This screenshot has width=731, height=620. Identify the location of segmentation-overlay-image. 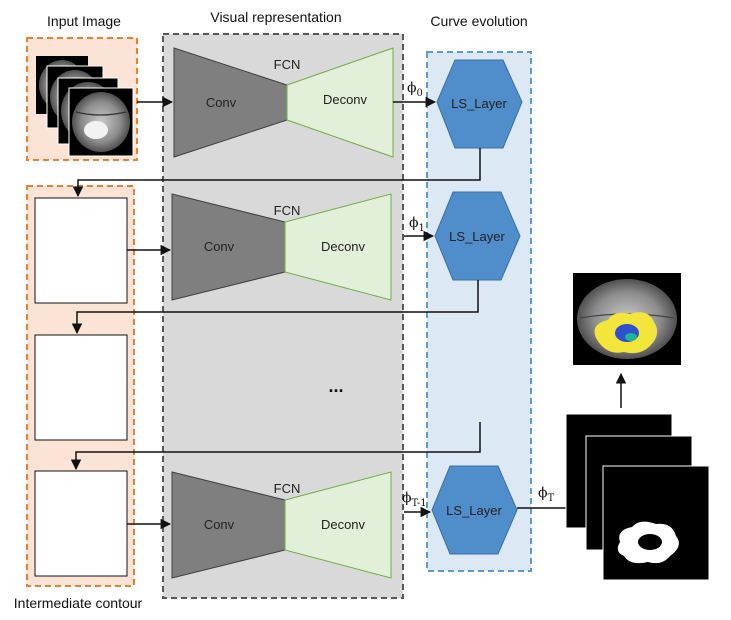
(627, 319).